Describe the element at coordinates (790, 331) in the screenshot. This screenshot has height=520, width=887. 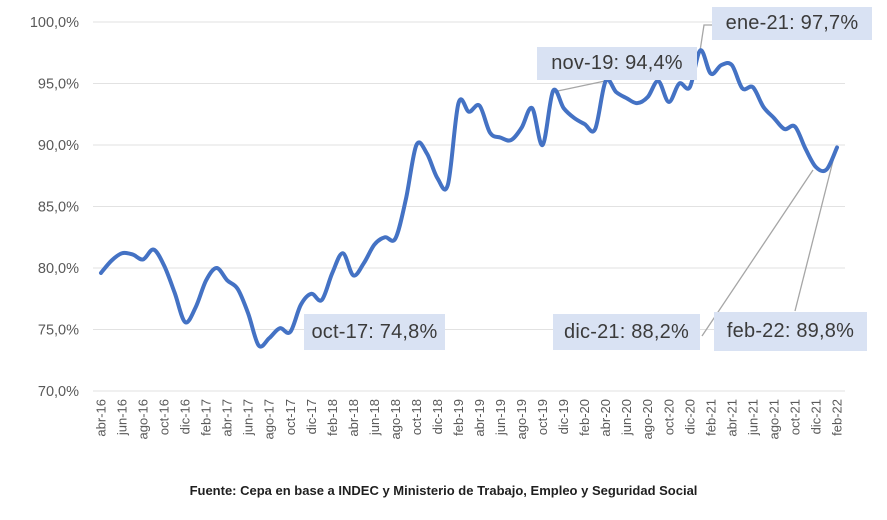
I see `callout-feb-22: feb-22: 89,8%` at that location.